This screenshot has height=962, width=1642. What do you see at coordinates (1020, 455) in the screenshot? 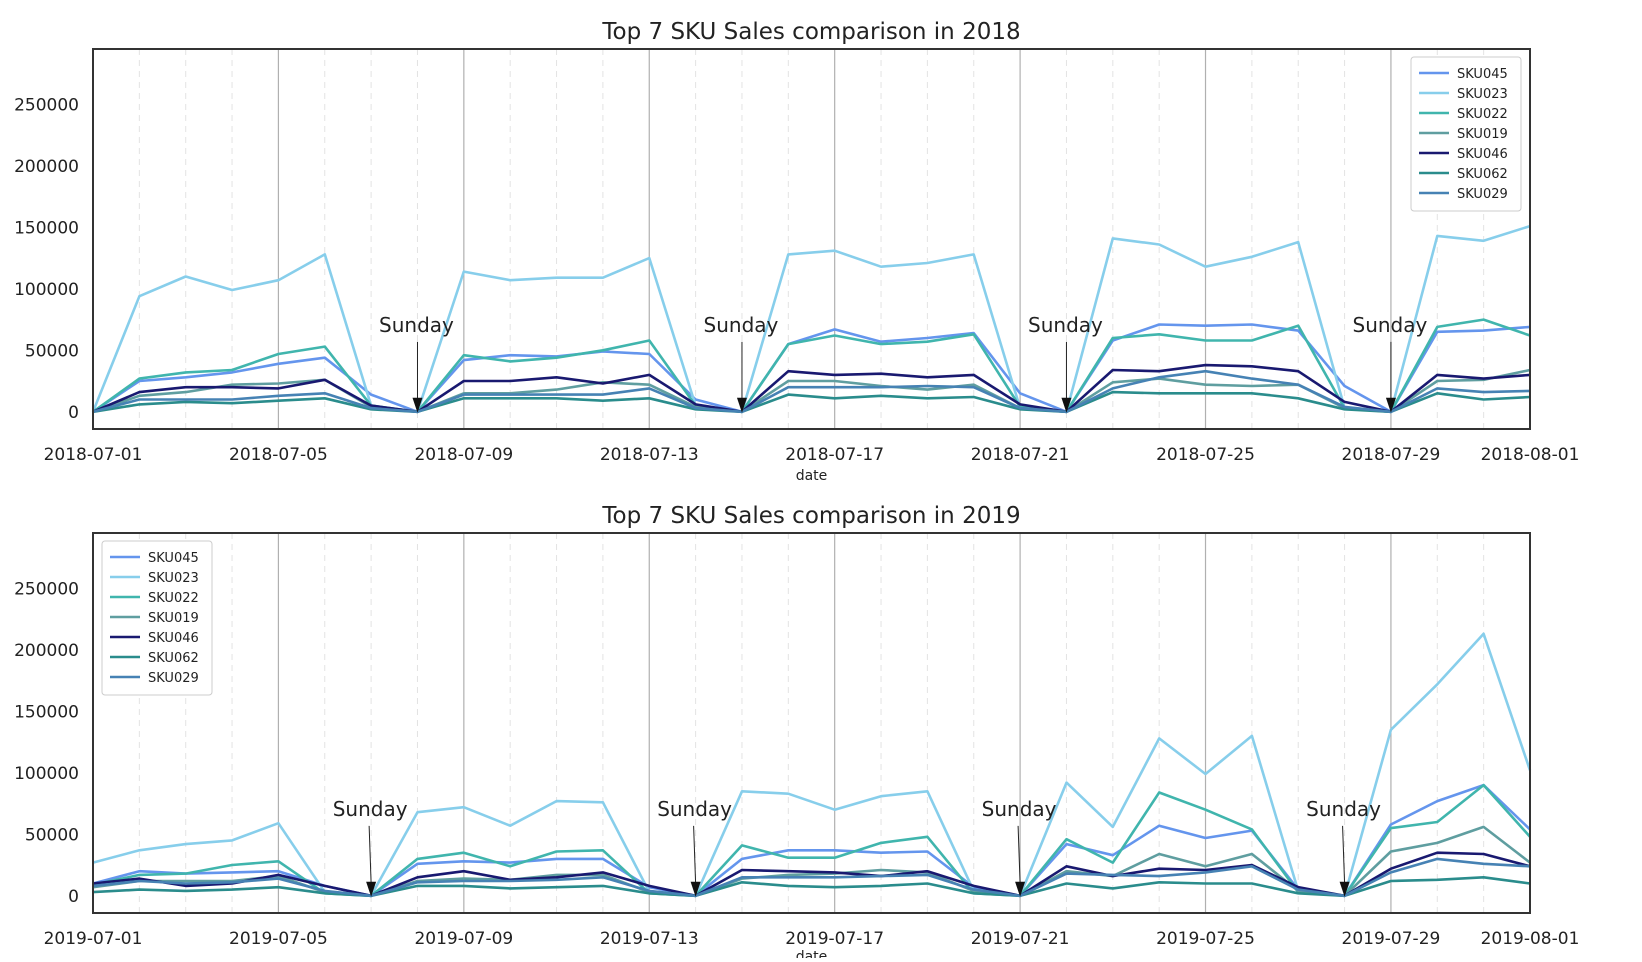
I see `x-tick-label: 2018-07-21` at bounding box center [1020, 455].